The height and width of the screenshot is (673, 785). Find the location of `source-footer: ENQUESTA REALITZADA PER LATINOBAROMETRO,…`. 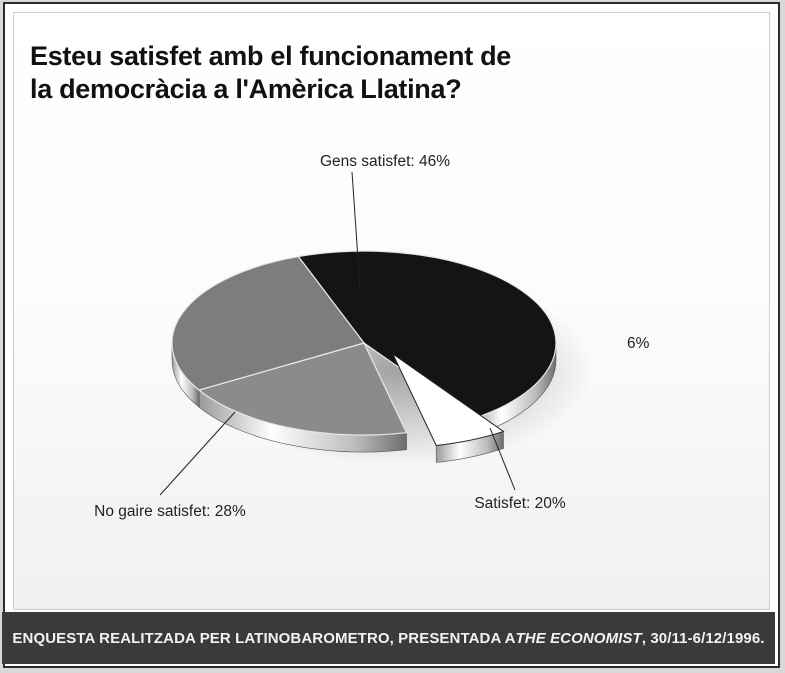

source-footer: ENQUESTA REALITZADA PER LATINOBAROMETRO,… is located at coordinates (388, 638).